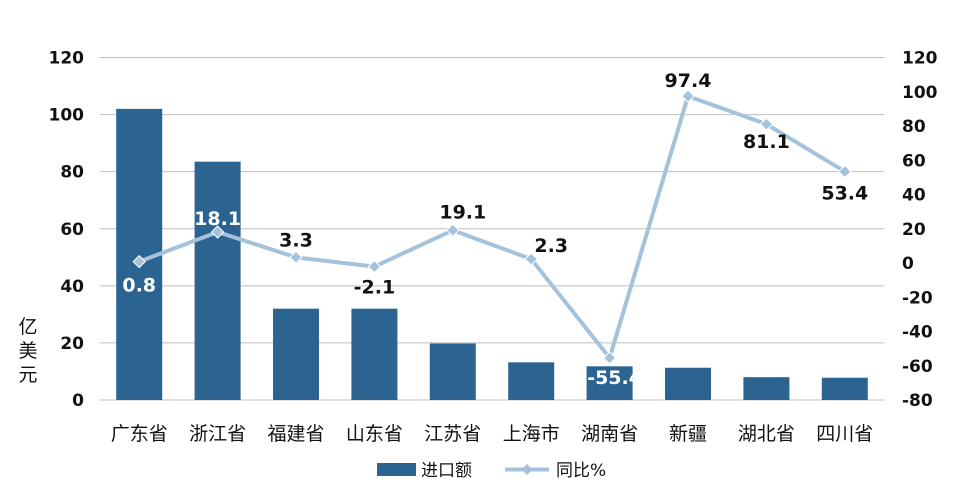  I want to click on data-label: 18.1, so click(217, 219).